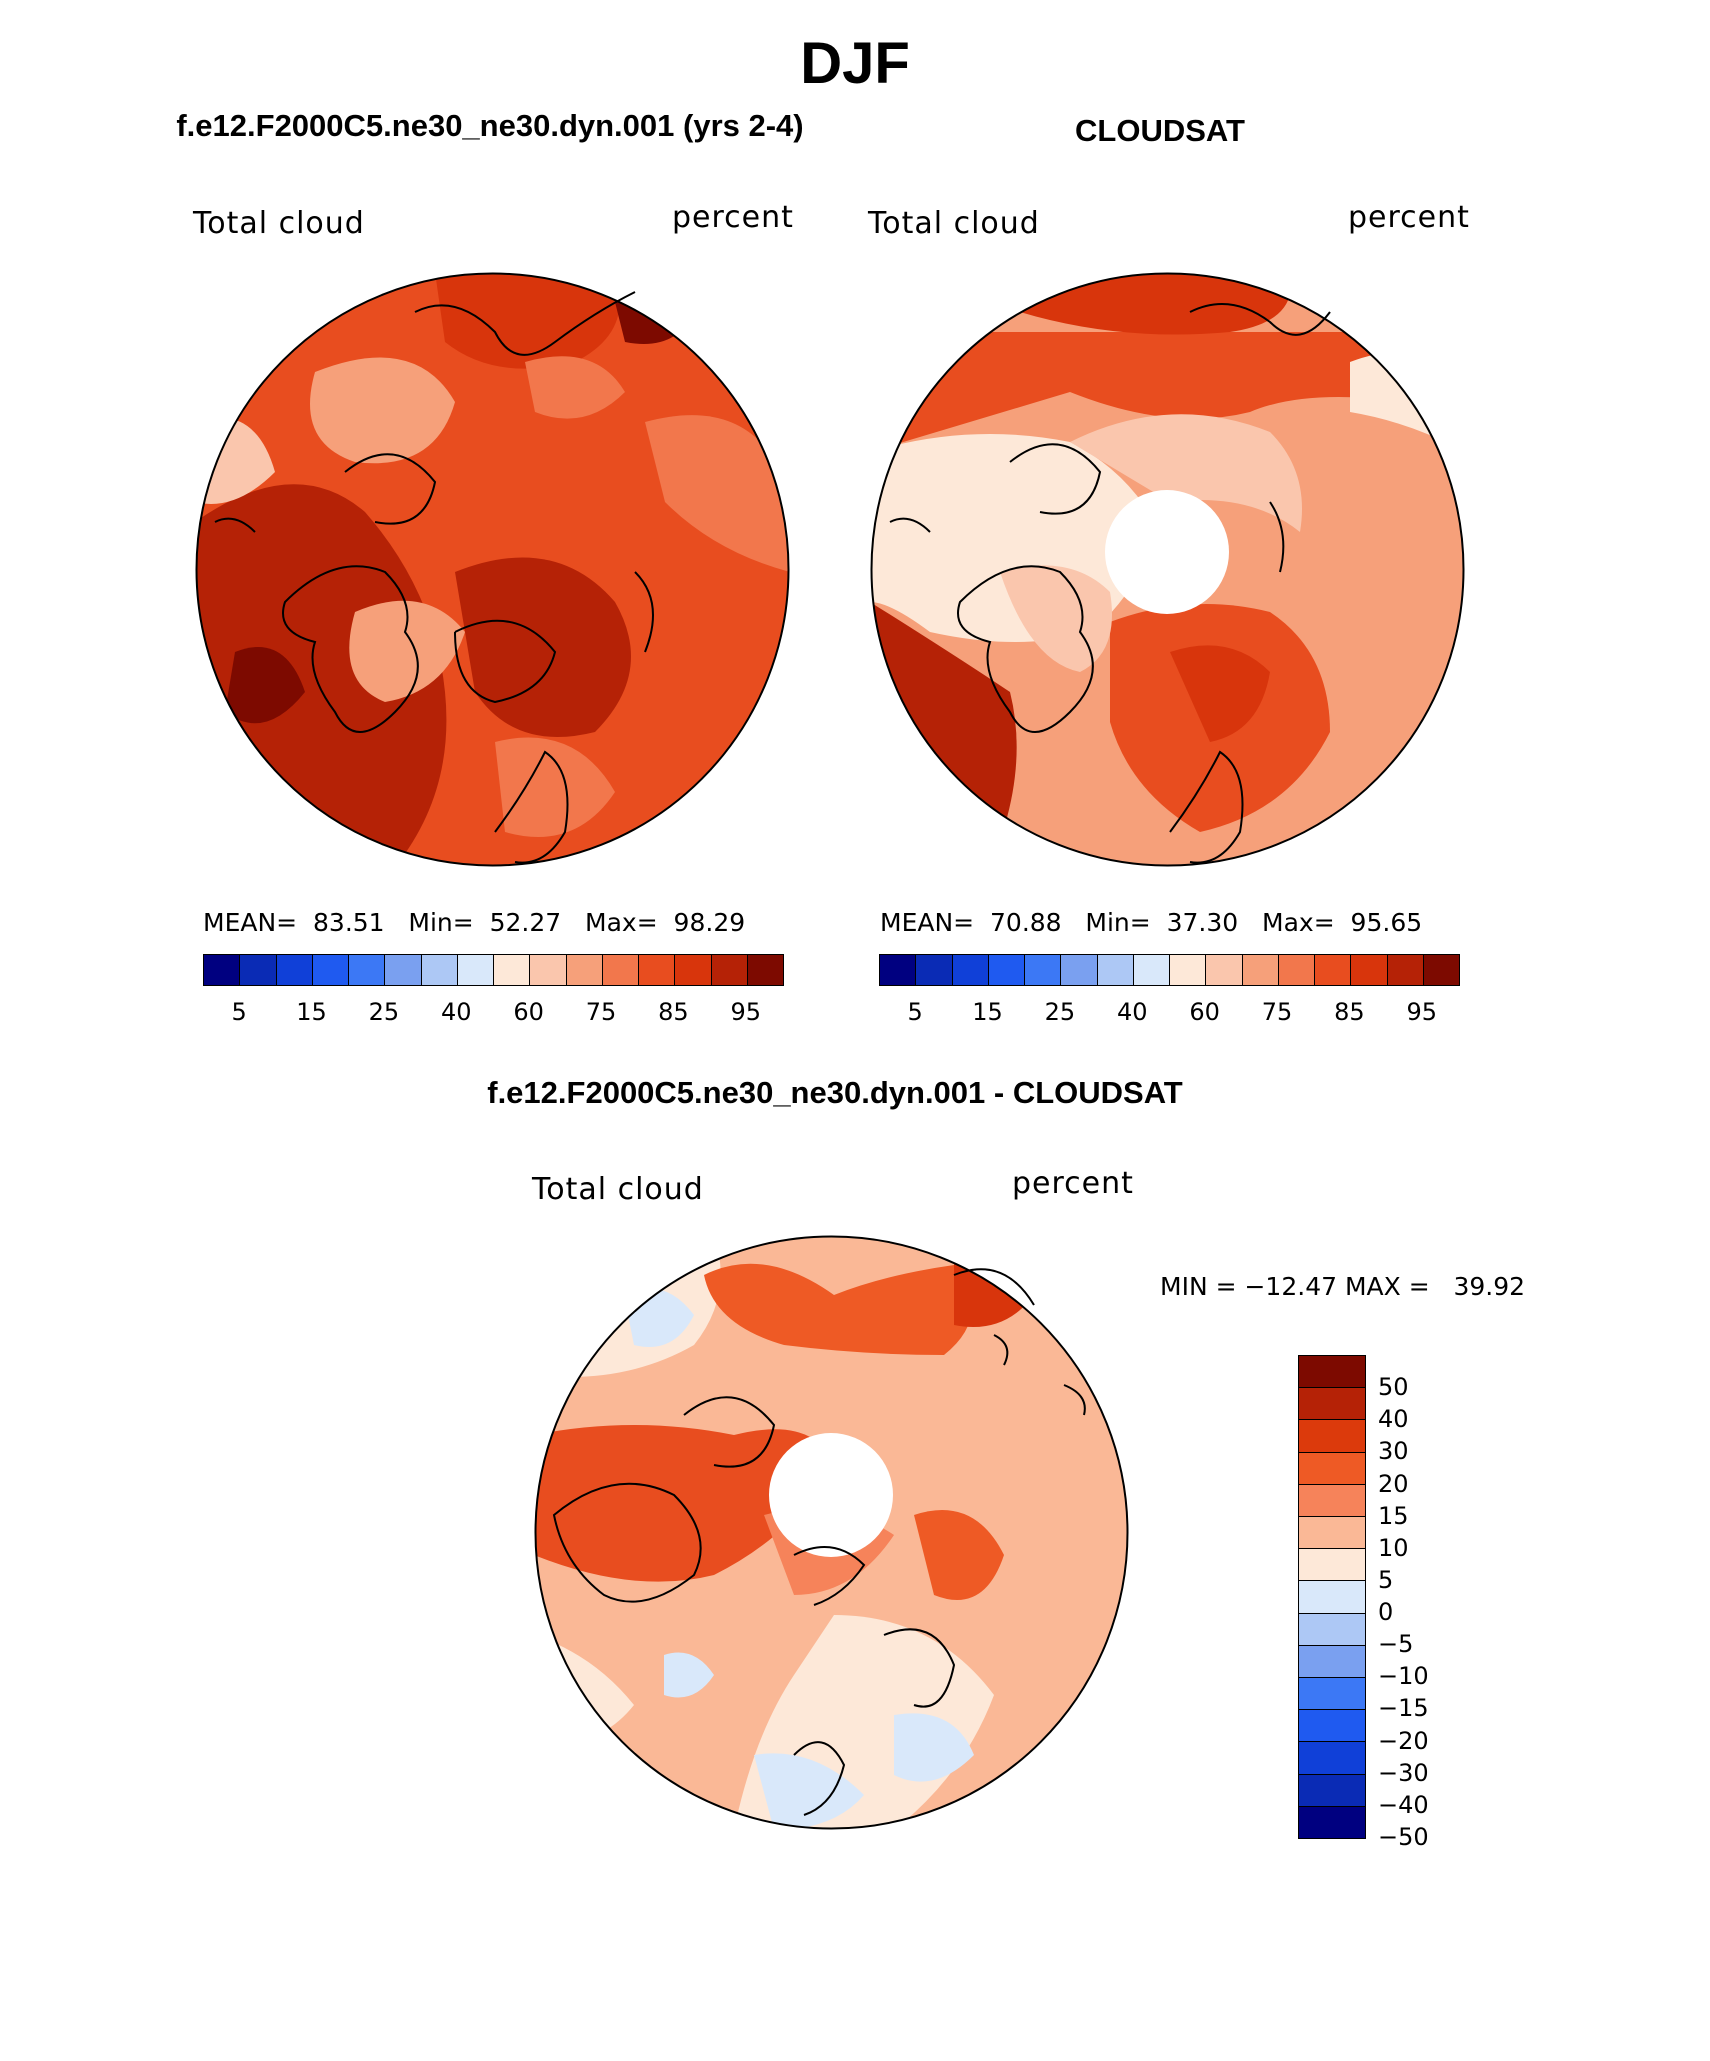 The image size is (1710, 2061). What do you see at coordinates (831, 1532) in the screenshot?
I see `diff-panel-polar-map` at bounding box center [831, 1532].